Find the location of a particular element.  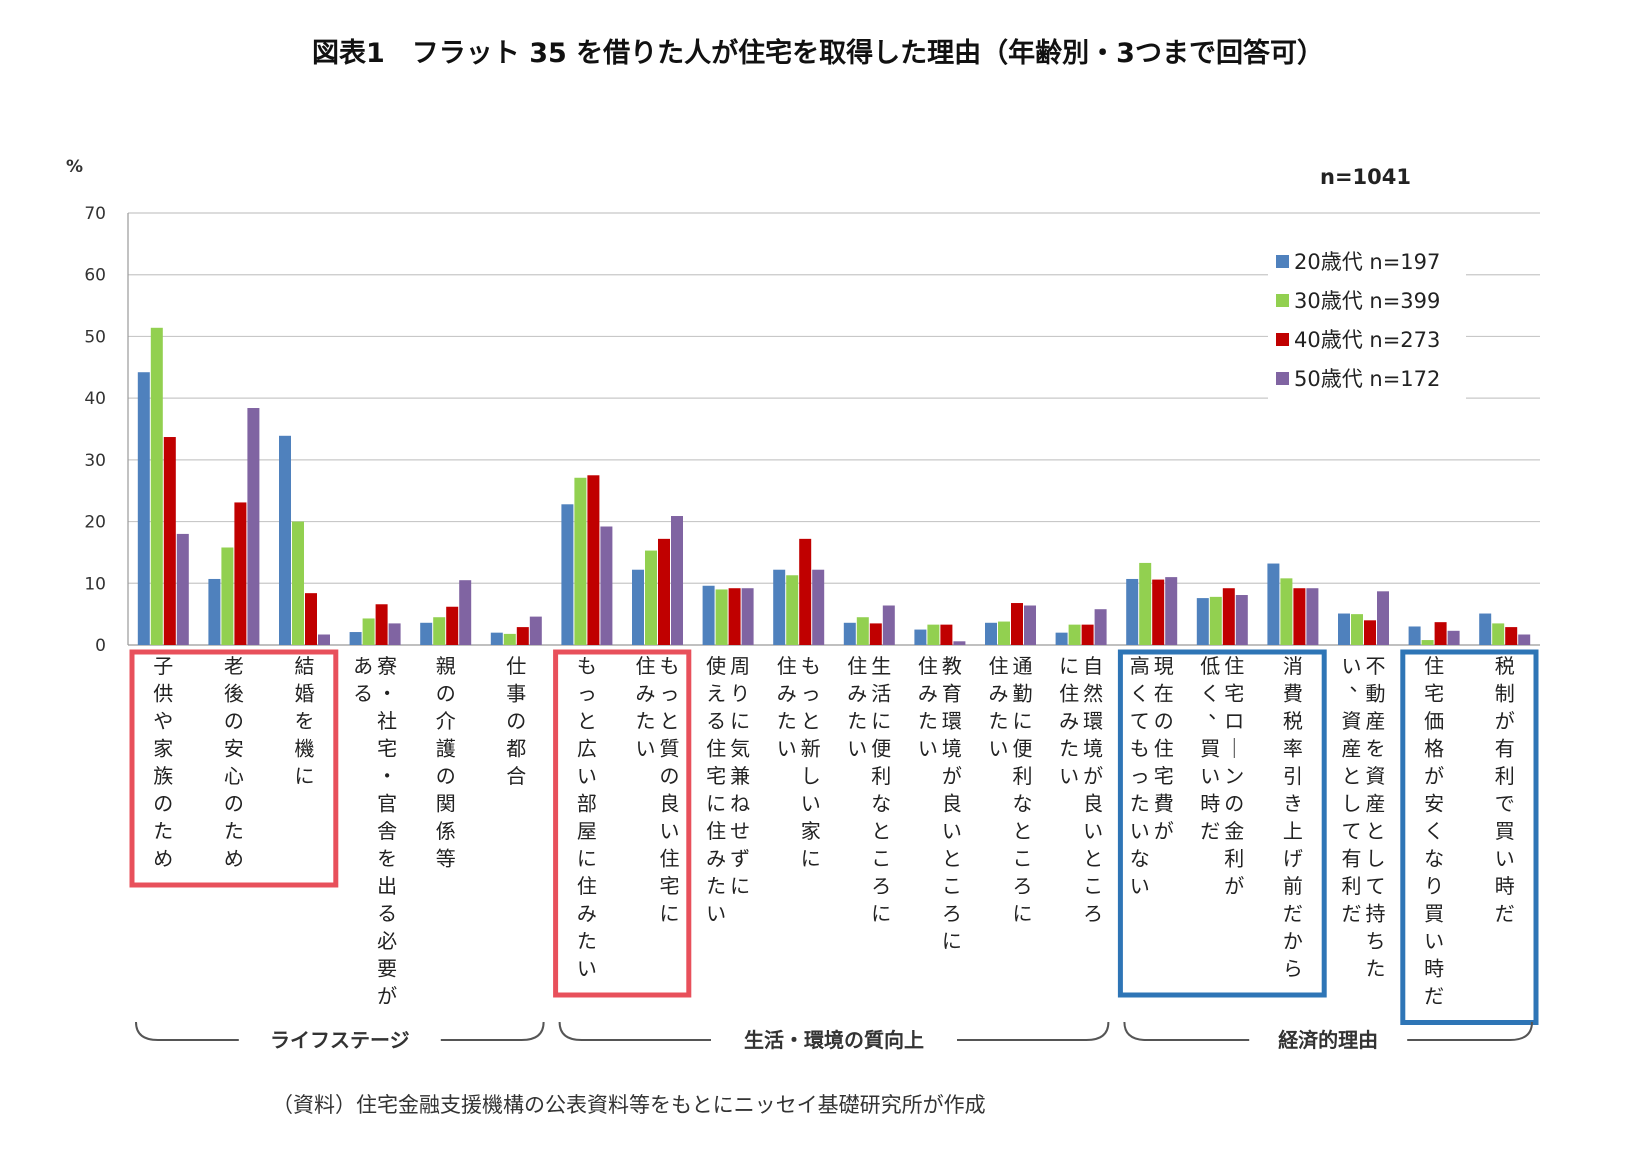

category-label-column: い、資産として有利だ is located at coordinates (1356, 790).